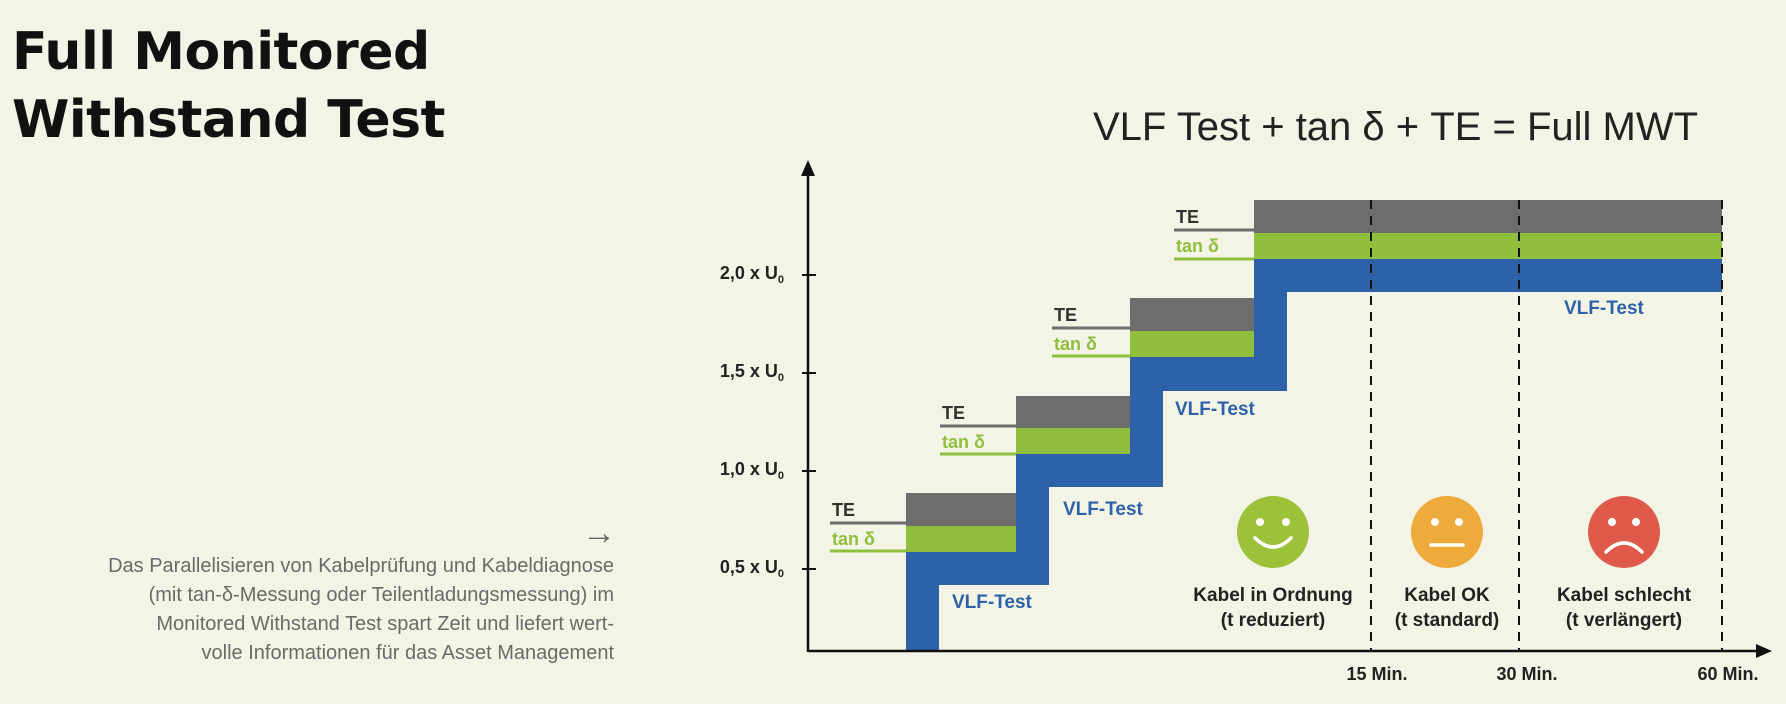 This screenshot has height=704, width=1786. I want to click on vlf-bar, so click(1488, 275).